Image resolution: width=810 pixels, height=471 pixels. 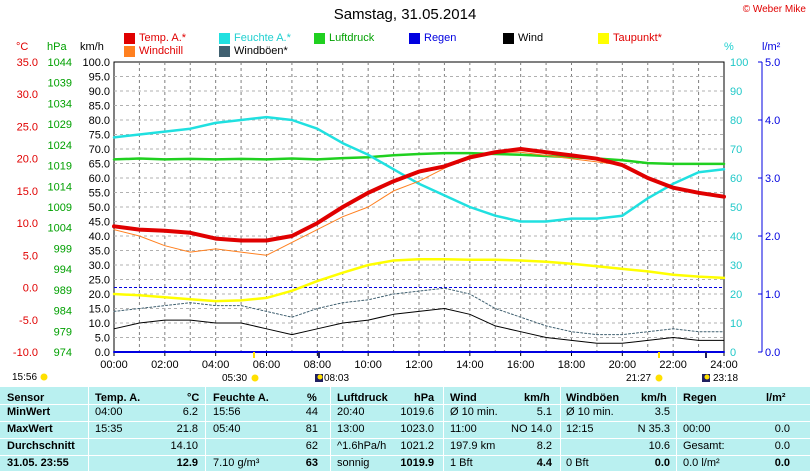 What do you see at coordinates (102, 353) in the screenshot?
I see `wind-tick-label: 0.0` at bounding box center [102, 353].